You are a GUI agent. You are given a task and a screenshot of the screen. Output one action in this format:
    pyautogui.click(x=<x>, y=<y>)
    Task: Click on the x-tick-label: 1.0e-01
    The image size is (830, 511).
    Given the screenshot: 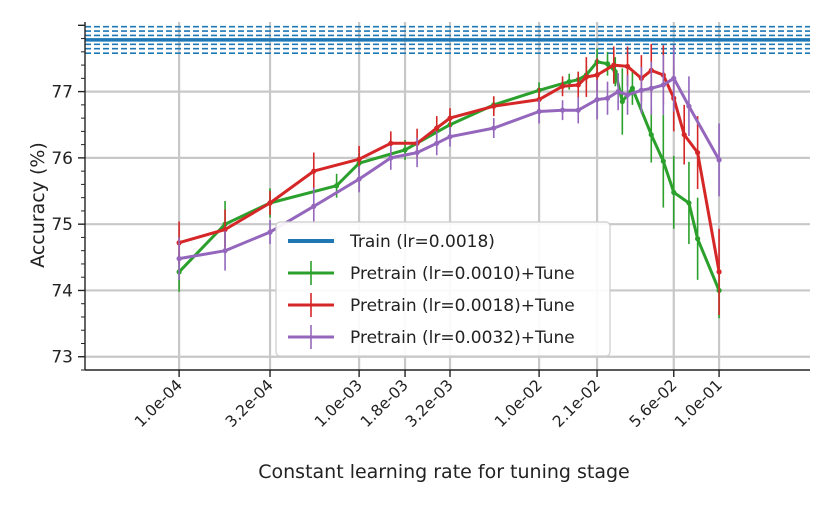 What is the action you would take?
    pyautogui.click(x=698, y=403)
    